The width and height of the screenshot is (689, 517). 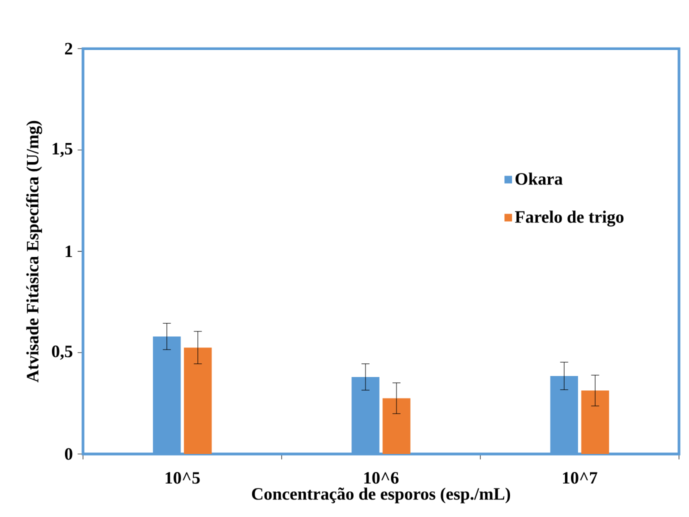 I want to click on y-tick-label: 0, so click(x=68, y=454).